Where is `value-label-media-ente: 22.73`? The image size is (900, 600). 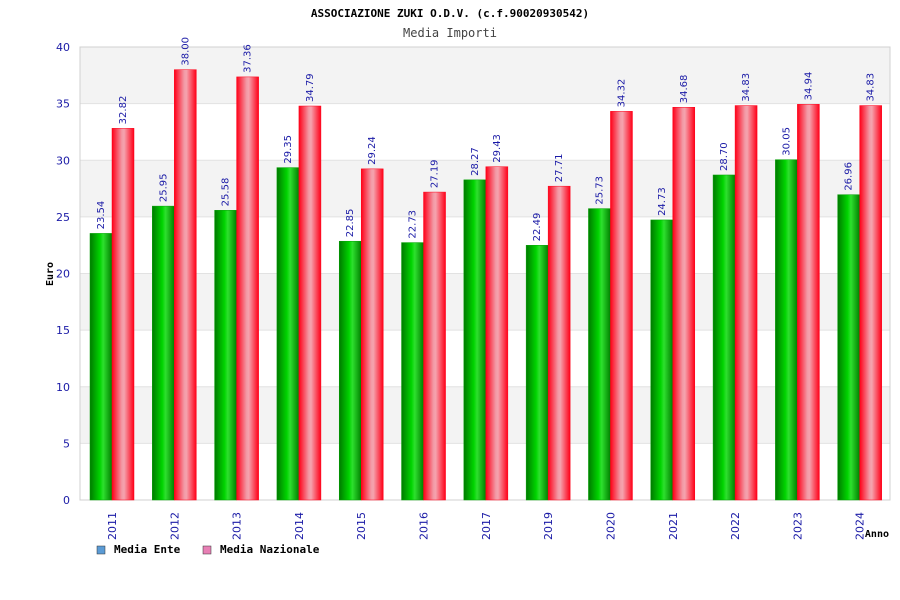 value-label-media-ente: 22.73 is located at coordinates (413, 224).